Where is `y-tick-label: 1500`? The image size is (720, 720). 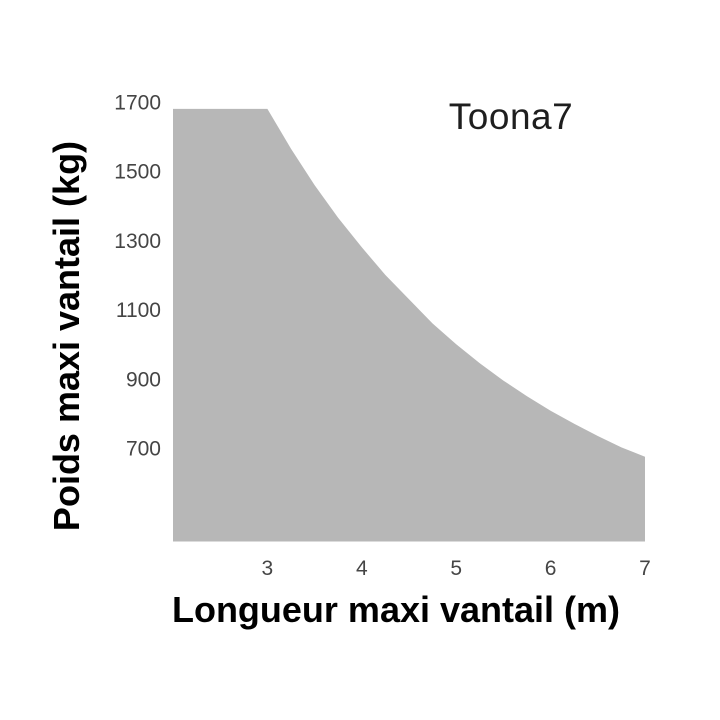
y-tick-label: 1500 is located at coordinates (137, 172).